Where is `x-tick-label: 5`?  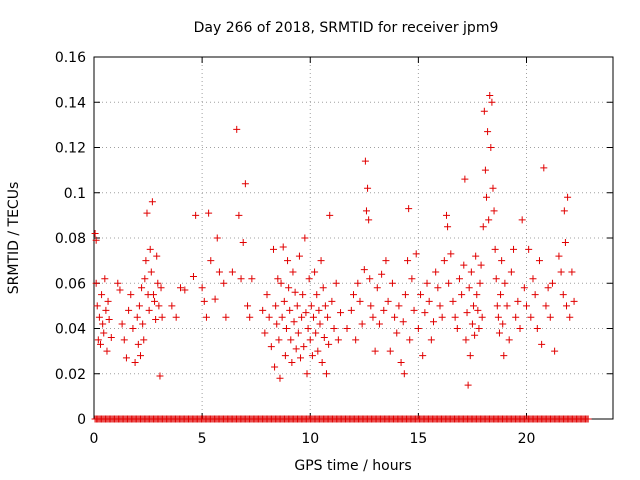
x-tick-label: 5 is located at coordinates (202, 439).